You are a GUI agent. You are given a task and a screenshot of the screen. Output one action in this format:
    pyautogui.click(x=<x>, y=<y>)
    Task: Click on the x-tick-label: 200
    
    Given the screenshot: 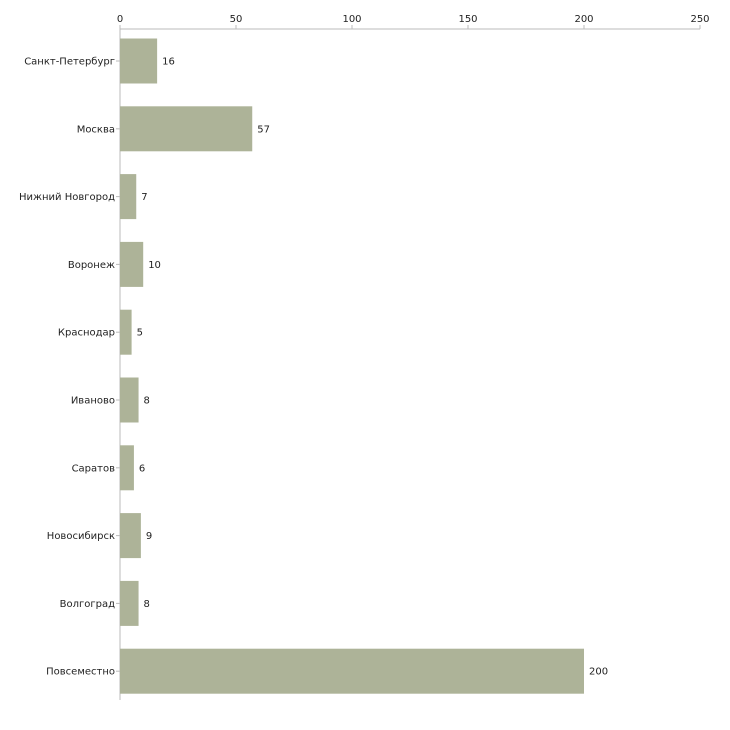 What is the action you would take?
    pyautogui.click(x=583, y=19)
    